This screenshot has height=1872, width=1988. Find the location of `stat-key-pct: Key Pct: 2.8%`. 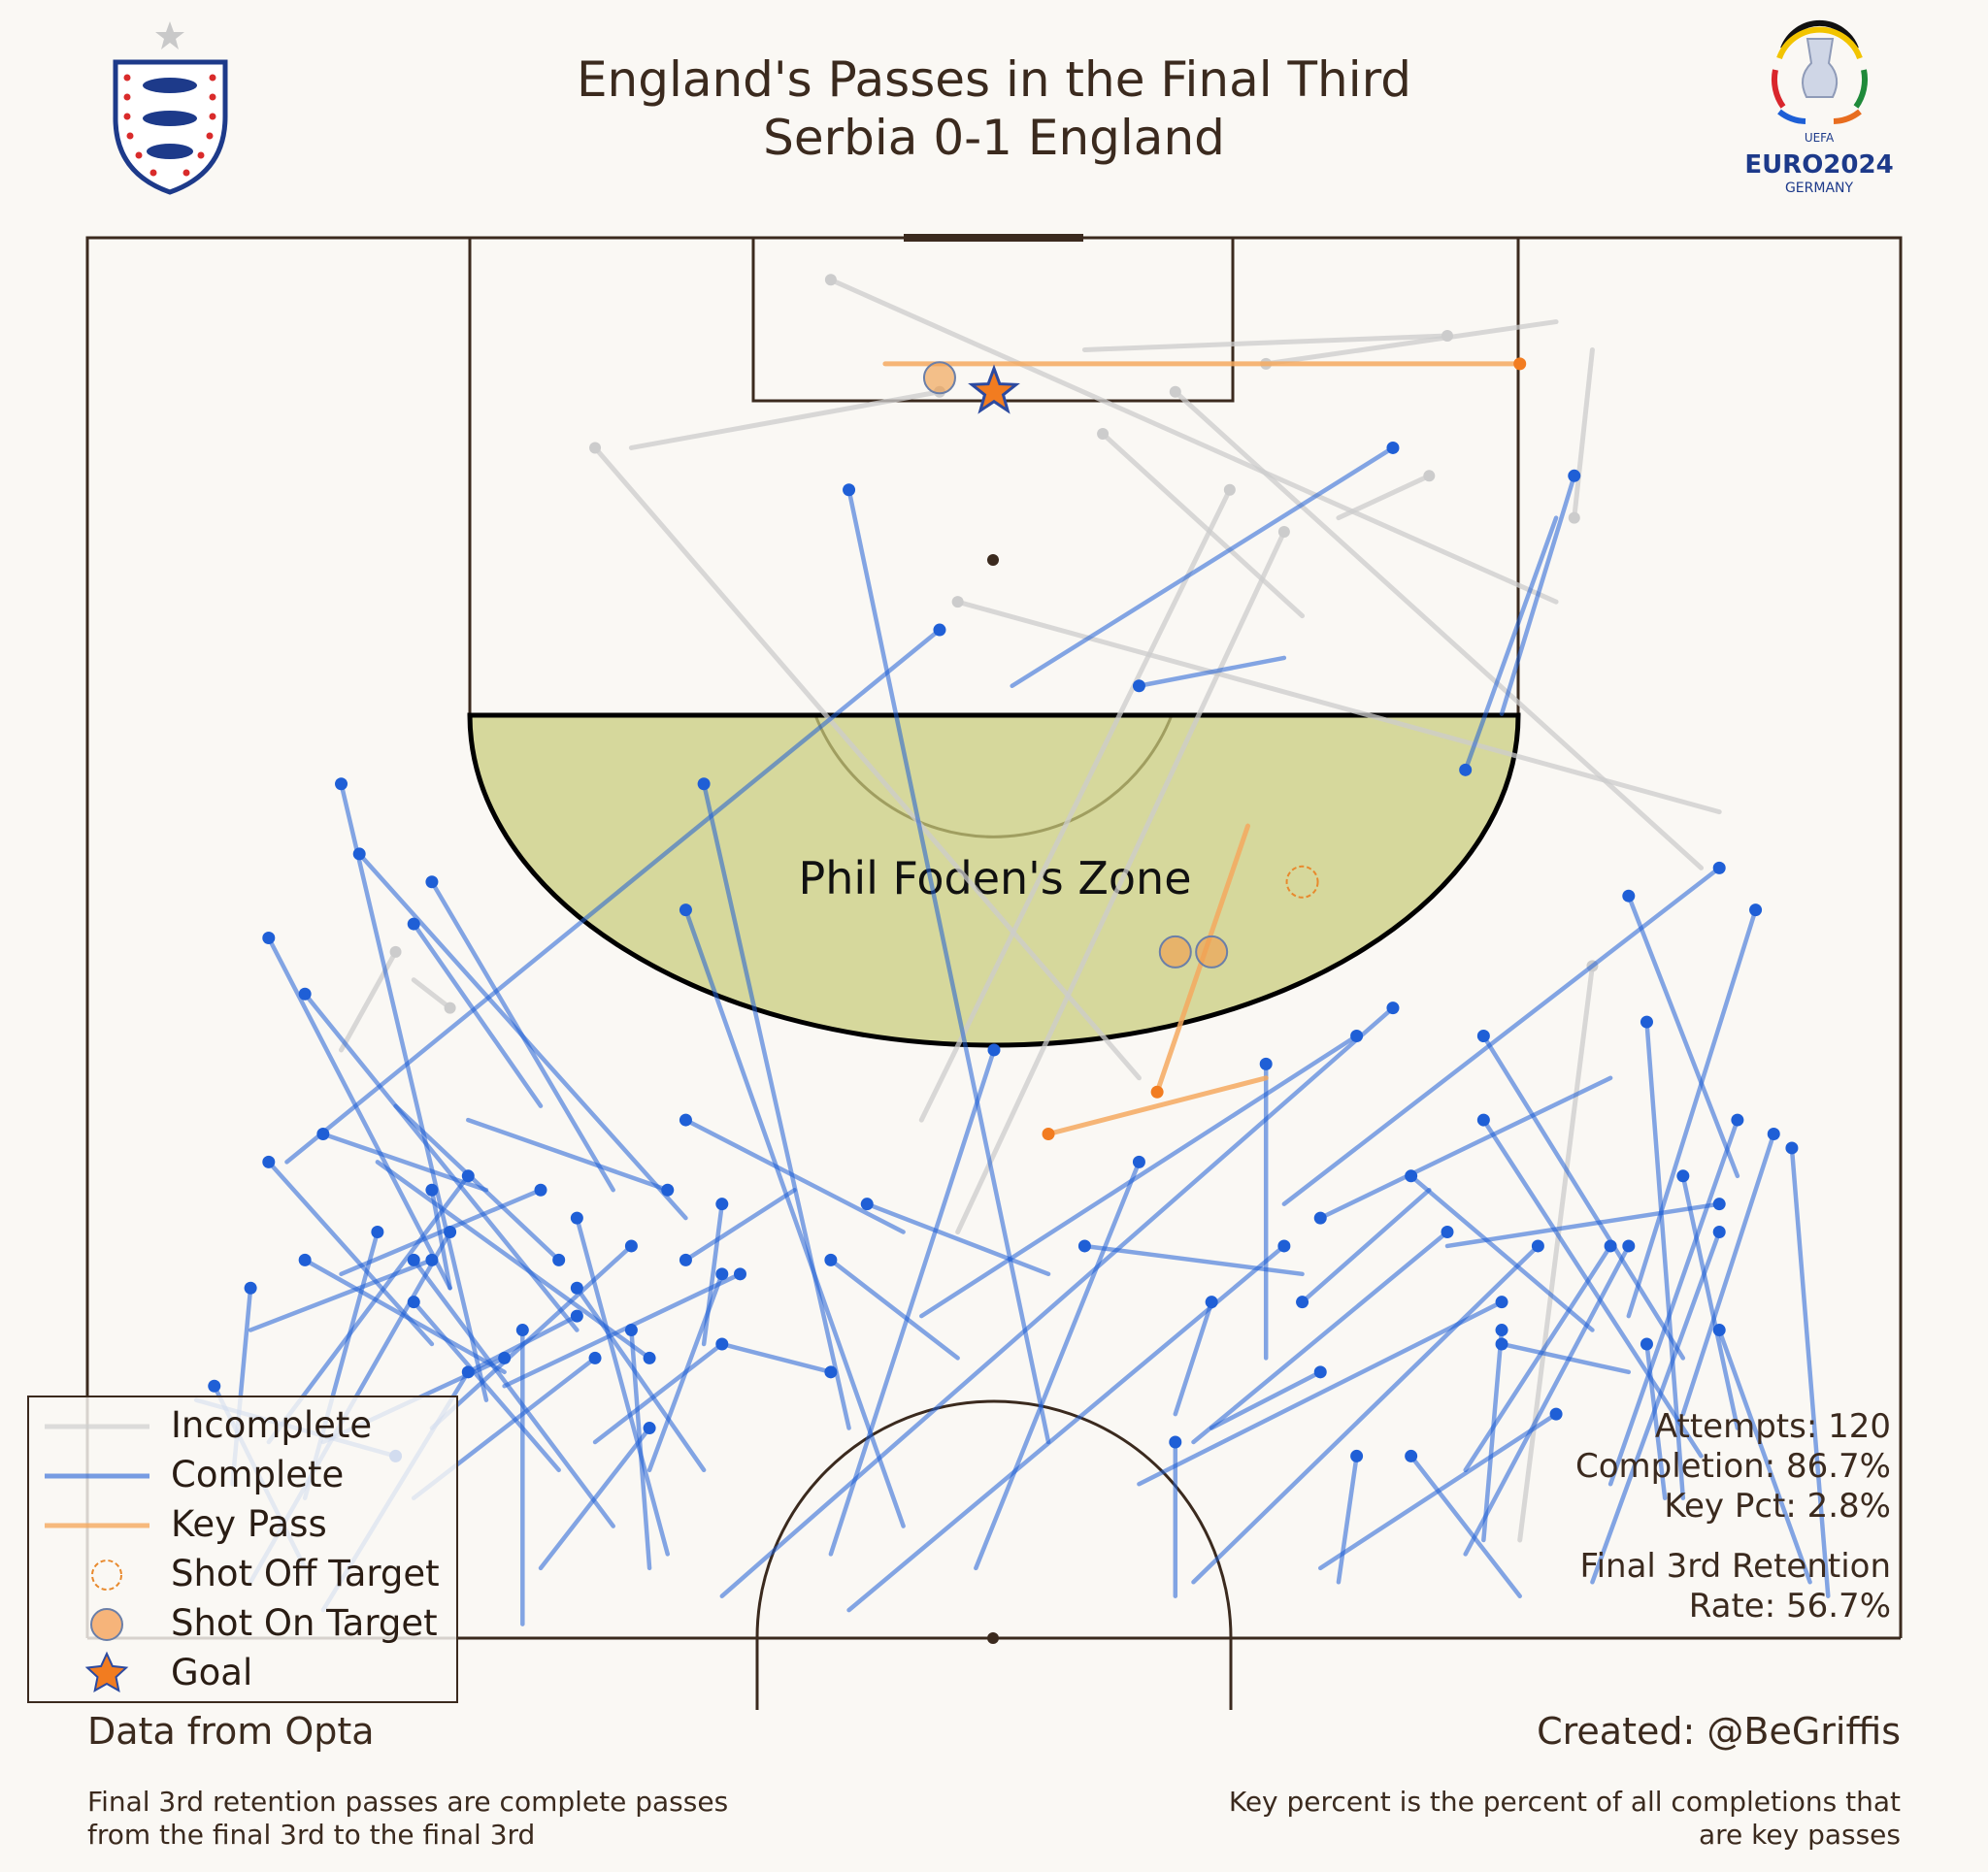

stat-key-pct: Key Pct: 2.8% is located at coordinates (1778, 1506).